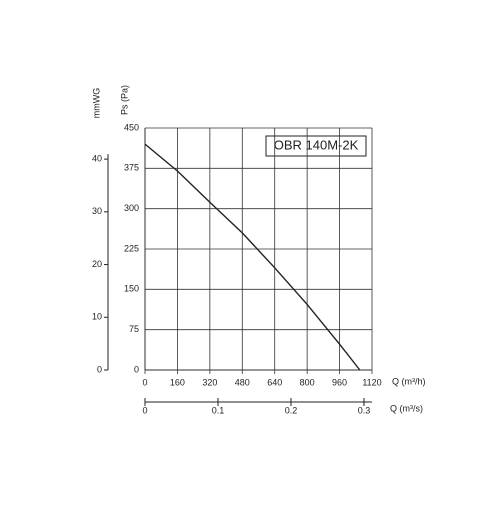 The image size is (500, 505). Describe the element at coordinates (131, 208) in the screenshot. I see `y-tick-label: 300` at that location.